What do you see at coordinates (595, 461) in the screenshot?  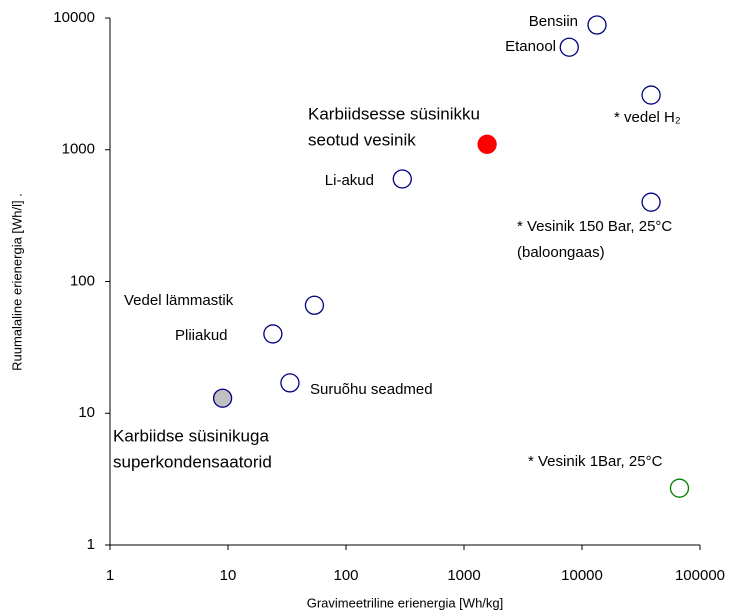 I see `point-label: * Vesinik 1Bar, 25°C` at bounding box center [595, 461].